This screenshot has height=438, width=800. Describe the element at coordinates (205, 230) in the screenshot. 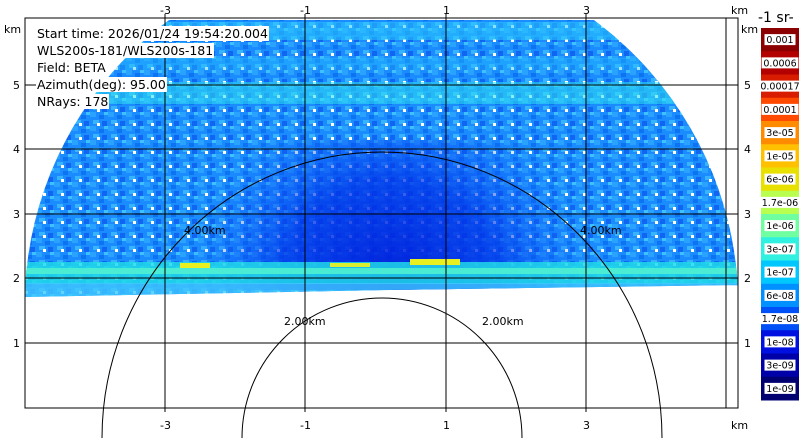

I see `ring-label-4km-left: 4.00km` at that location.